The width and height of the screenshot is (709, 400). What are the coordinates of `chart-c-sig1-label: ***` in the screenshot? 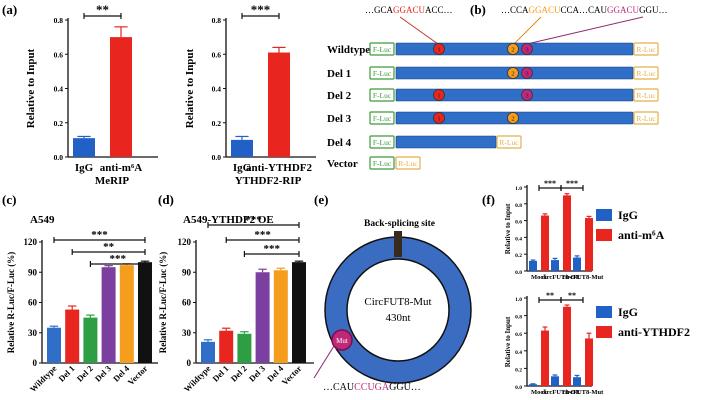 It's located at (99, 235).